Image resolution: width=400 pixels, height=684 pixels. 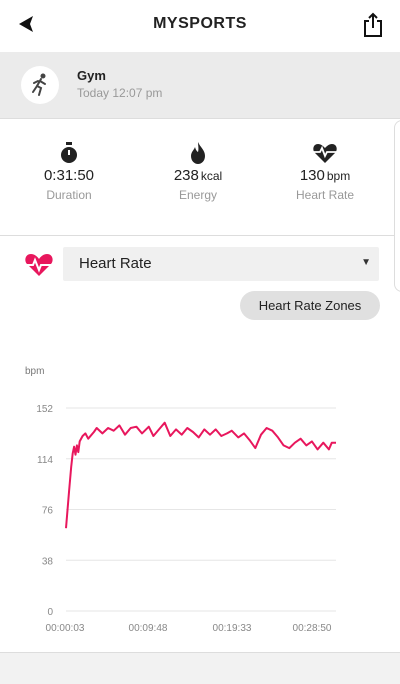 I want to click on running-person-icon, so click(x=40, y=85).